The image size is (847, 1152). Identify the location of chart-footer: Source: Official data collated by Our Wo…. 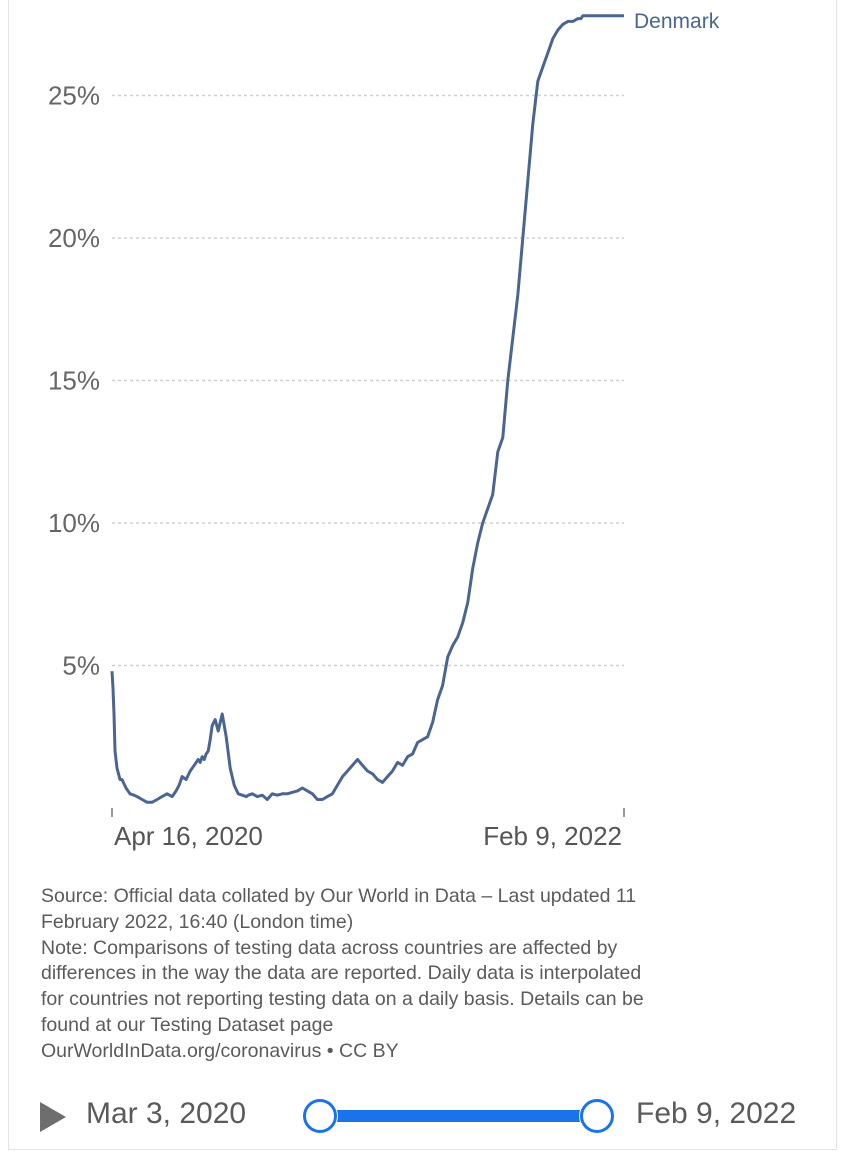
(411, 974).